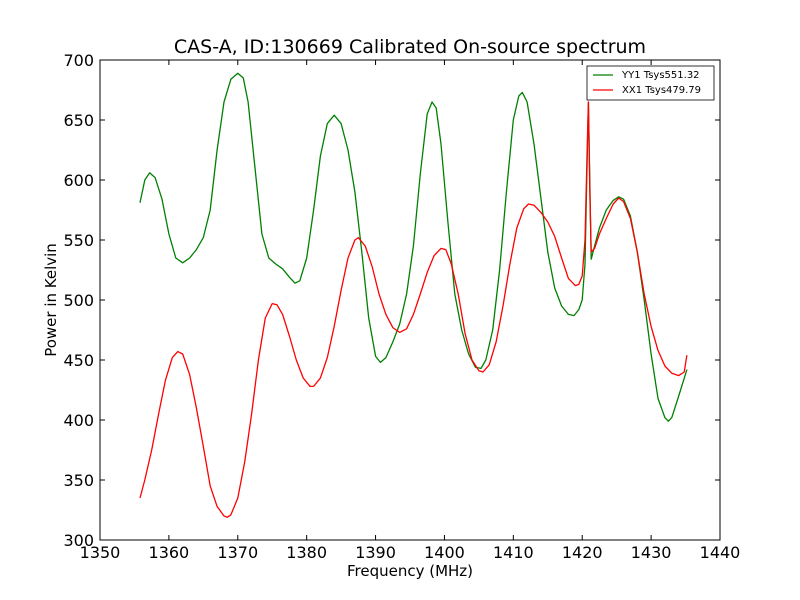 The width and height of the screenshot is (800, 600). I want to click on y-tick-label: 600, so click(78, 180).